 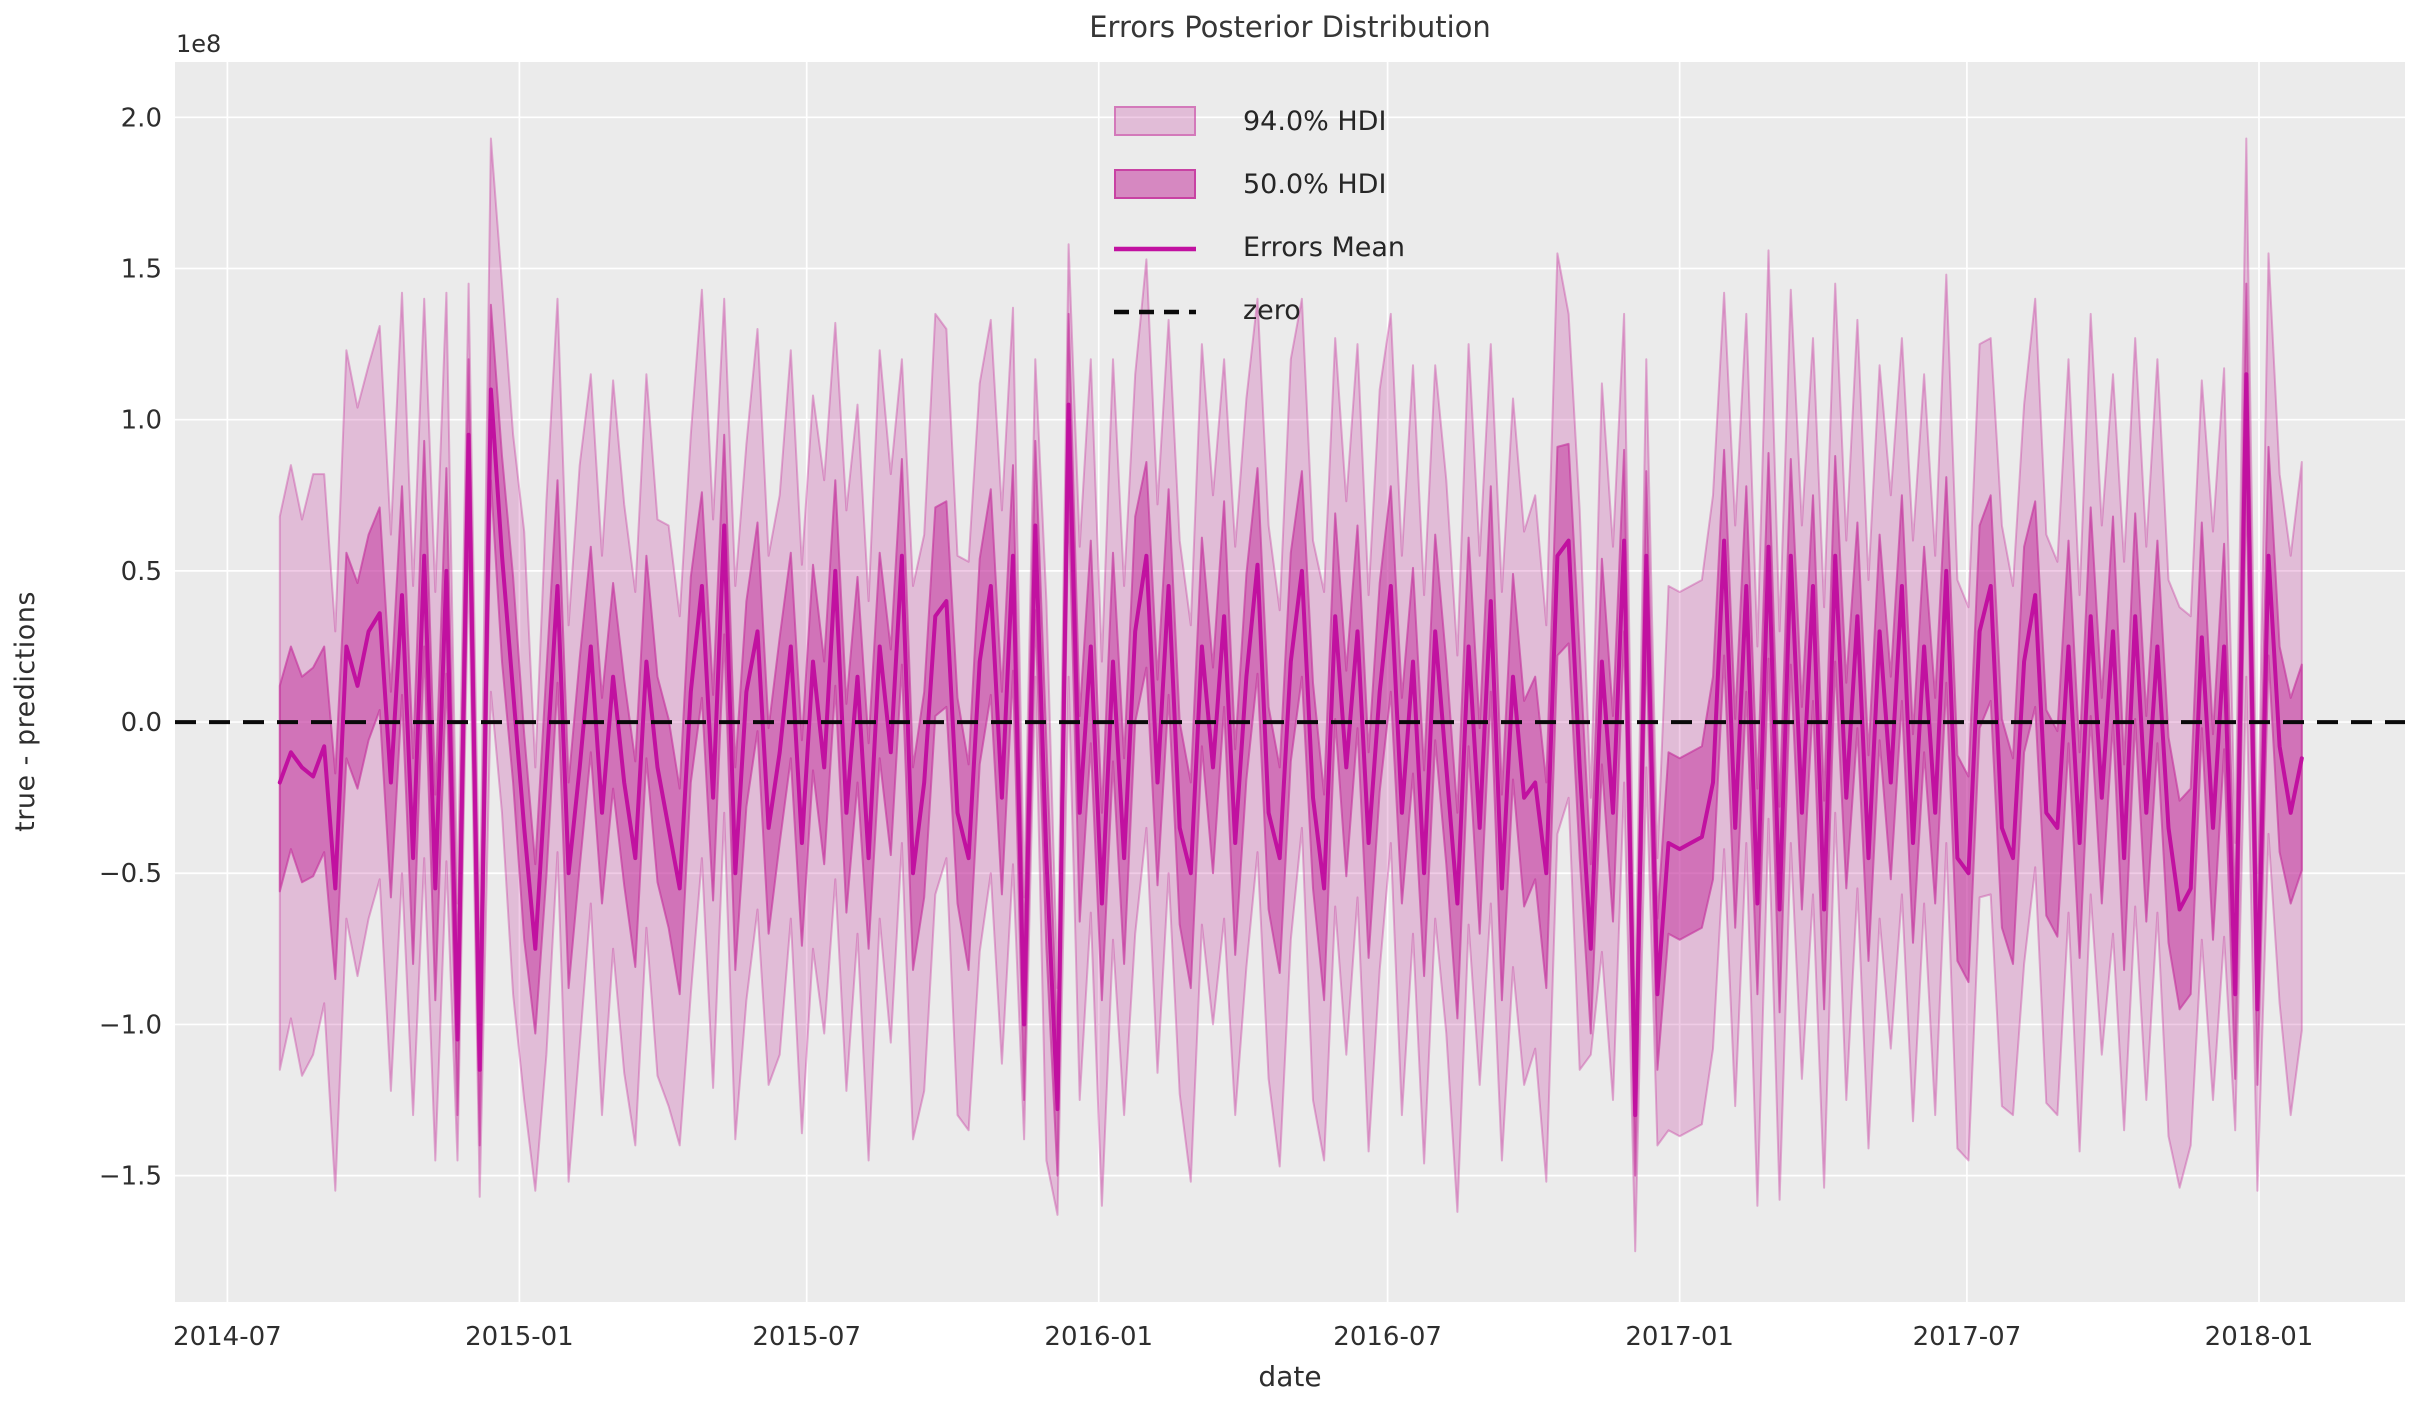 I want to click on x-axis-label: date, so click(x=1290, y=1376).